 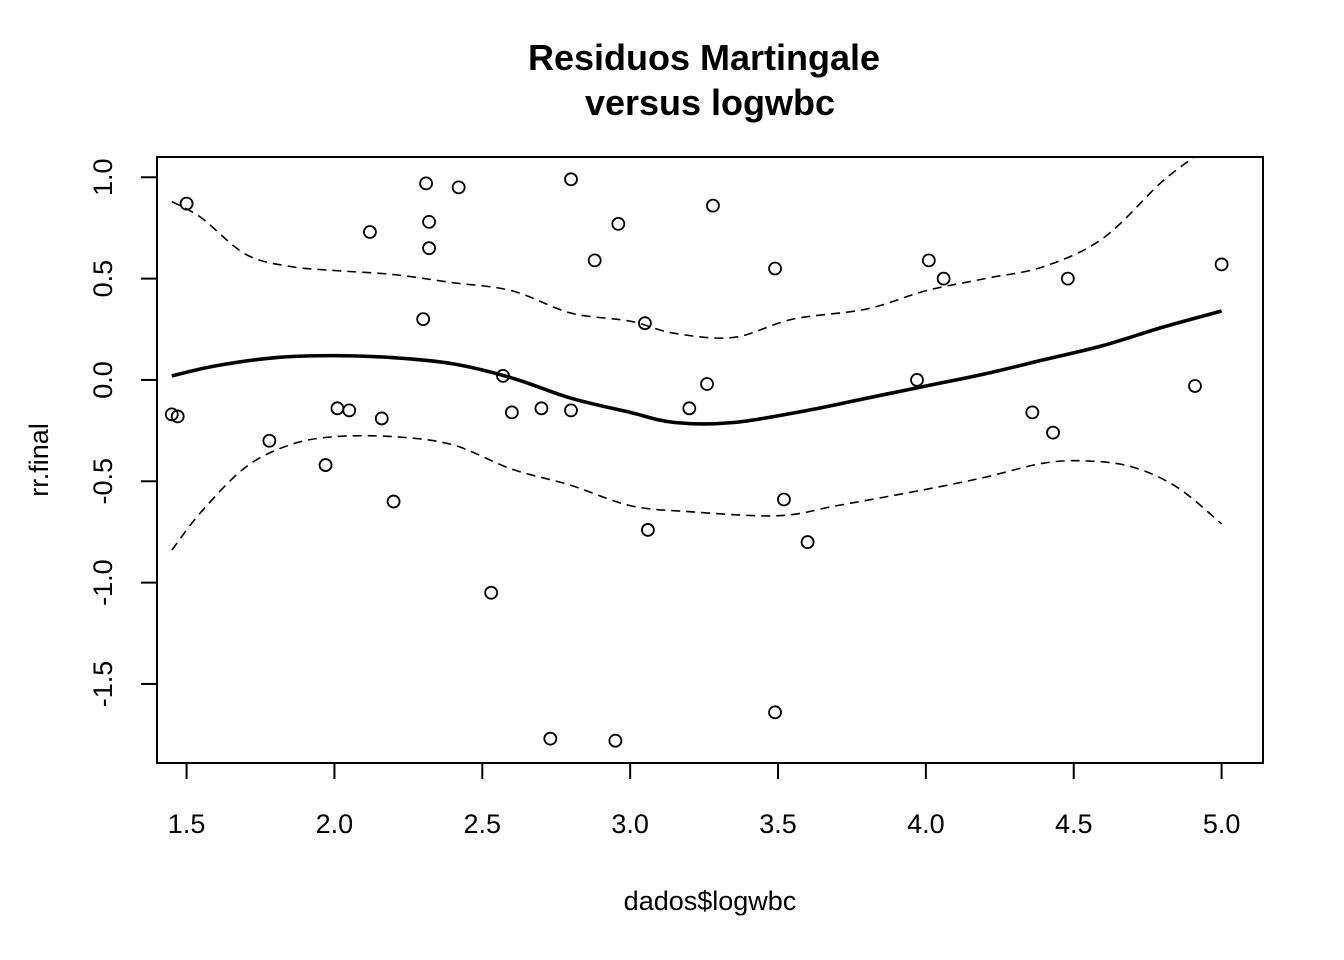 What do you see at coordinates (697, 492) in the screenshot?
I see `lower-confidence-band` at bounding box center [697, 492].